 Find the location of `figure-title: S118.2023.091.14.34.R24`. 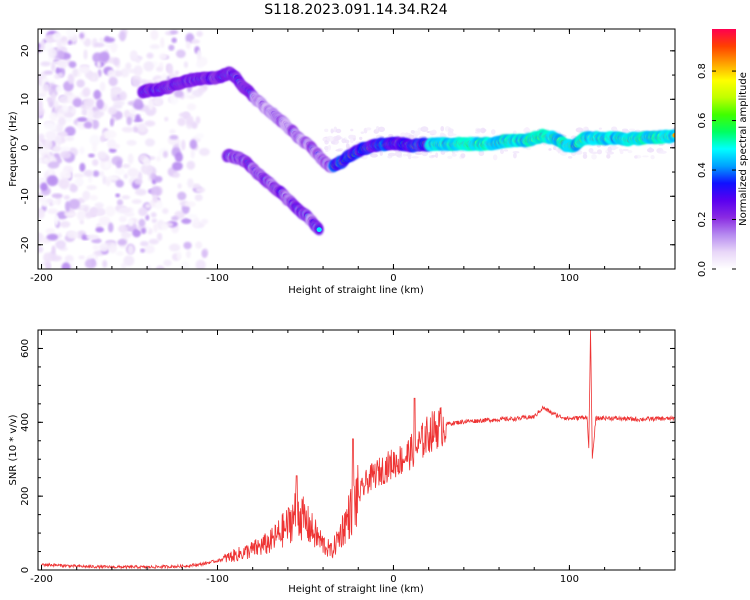

figure-title: S118.2023.091.14.34.R24 is located at coordinates (355, 10).